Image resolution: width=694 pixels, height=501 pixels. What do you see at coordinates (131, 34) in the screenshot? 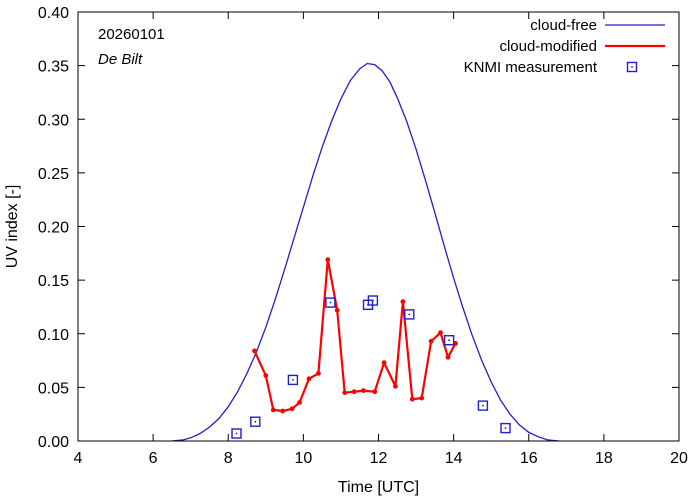
I see `date-annotation: 20260101` at bounding box center [131, 34].